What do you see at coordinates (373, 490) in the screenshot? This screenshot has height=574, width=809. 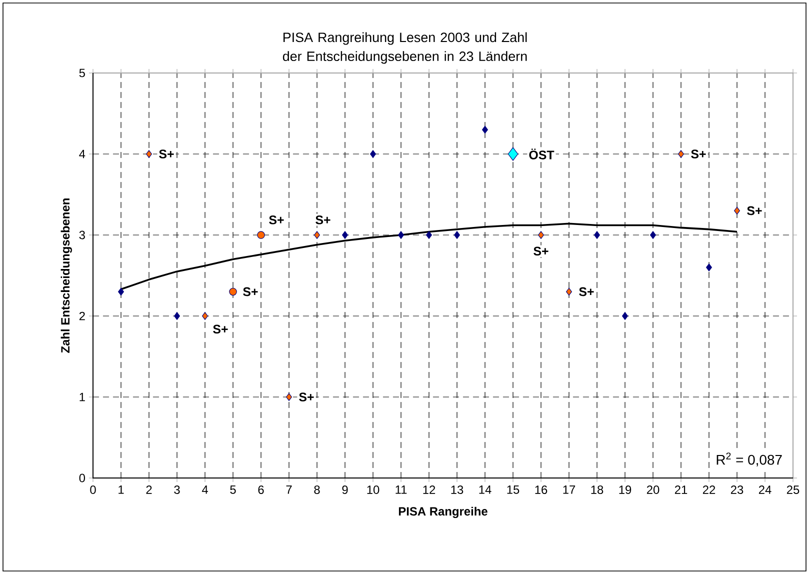 I see `x-tick-label: 10` at bounding box center [373, 490].